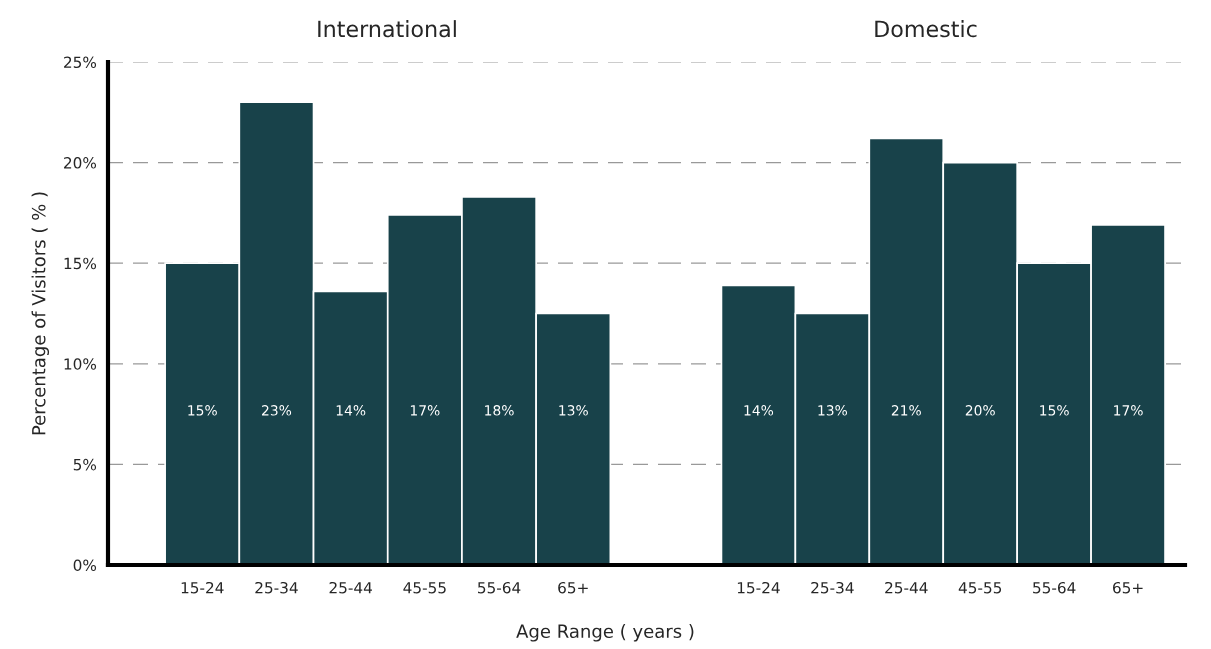 The width and height of the screenshot is (1211, 649). Describe the element at coordinates (80, 163) in the screenshot. I see `y-tick-label: 20%` at that location.